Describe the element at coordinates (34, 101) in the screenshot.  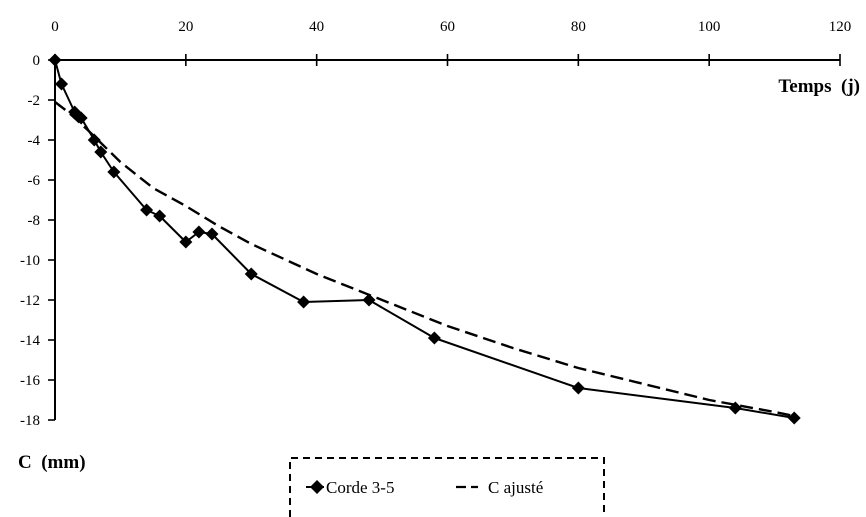
I see `y-tick-label: -2` at that location.